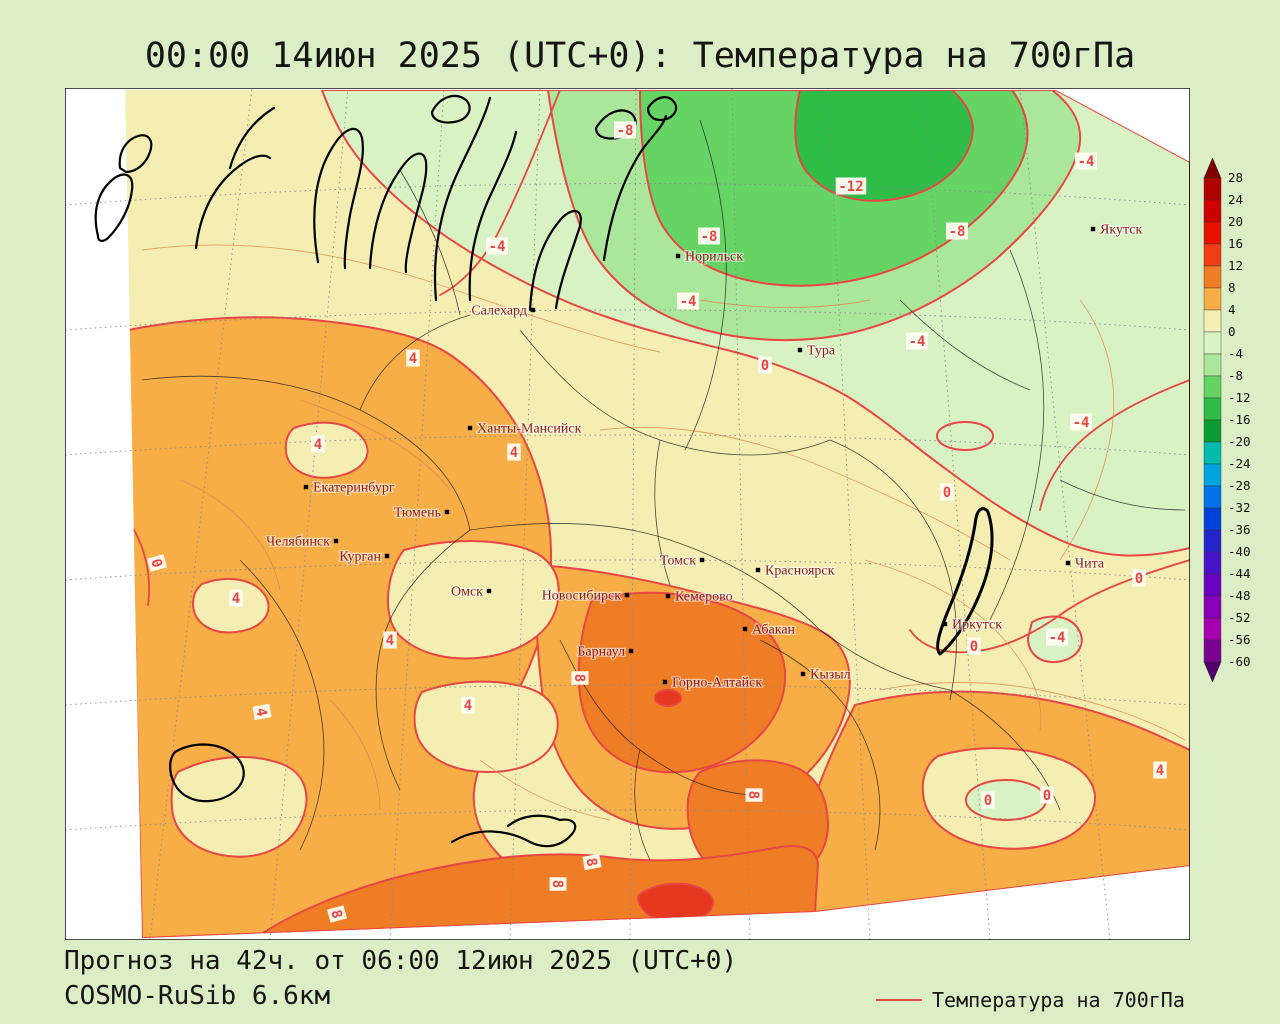 The width and height of the screenshot is (1280, 1024). I want to click on colorbar-tick-label: 20, so click(1235, 221).